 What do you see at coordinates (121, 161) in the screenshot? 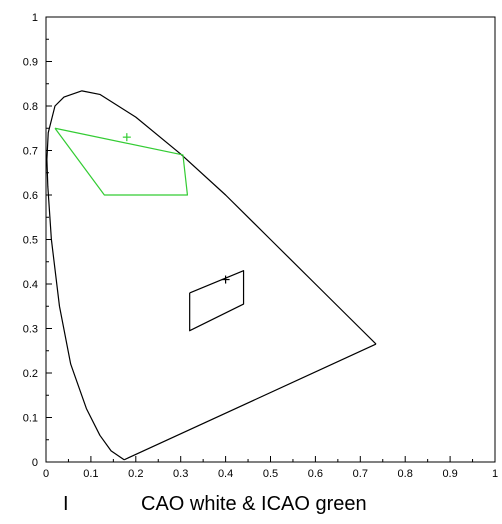
I see `green-region-outline` at bounding box center [121, 161].